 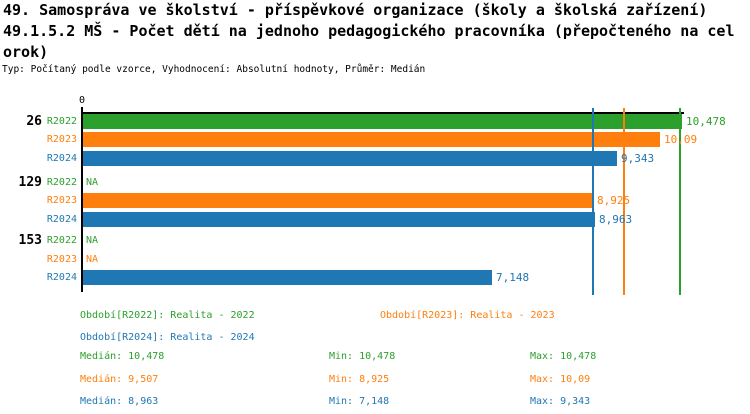 I want to click on group-label: 129, so click(x=30, y=182).